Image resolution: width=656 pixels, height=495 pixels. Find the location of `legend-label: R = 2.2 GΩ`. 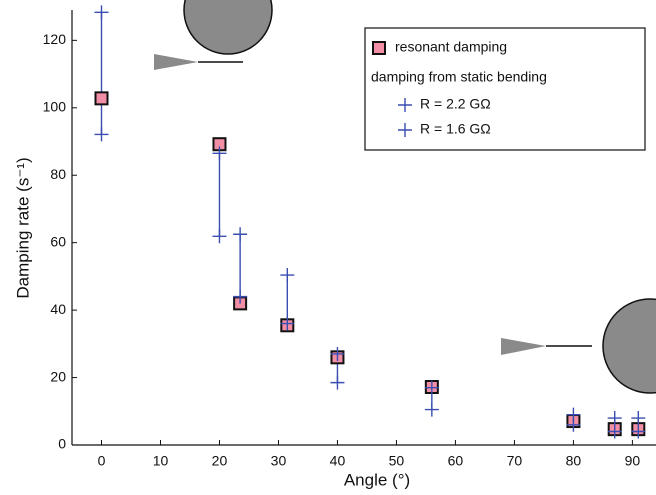

legend-label: R = 2.2 GΩ is located at coordinates (455, 104).